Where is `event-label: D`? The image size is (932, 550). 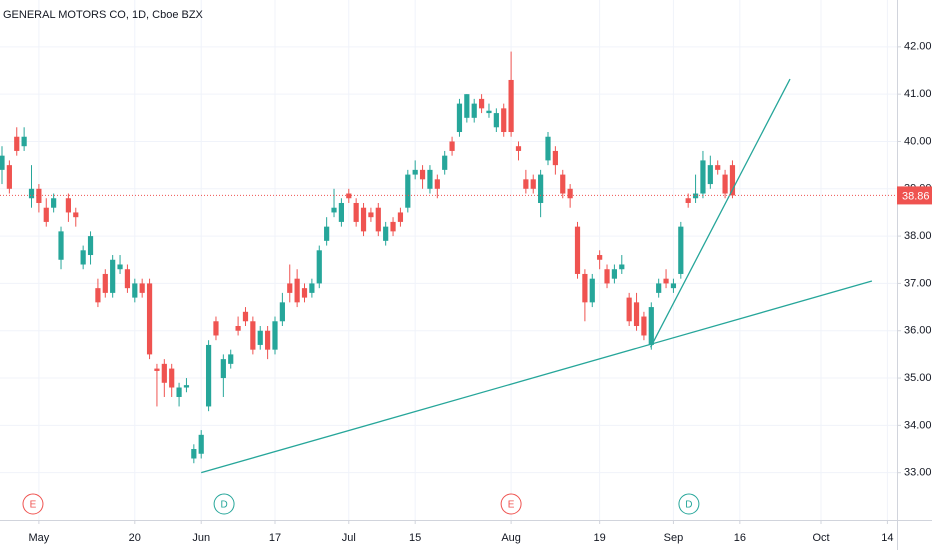 event-label: D is located at coordinates (223, 505).